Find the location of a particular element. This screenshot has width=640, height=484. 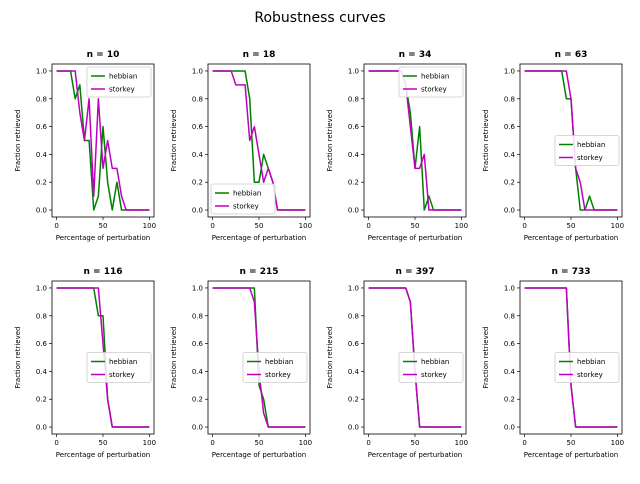

subplot-title: n = 10 is located at coordinates (103, 55).